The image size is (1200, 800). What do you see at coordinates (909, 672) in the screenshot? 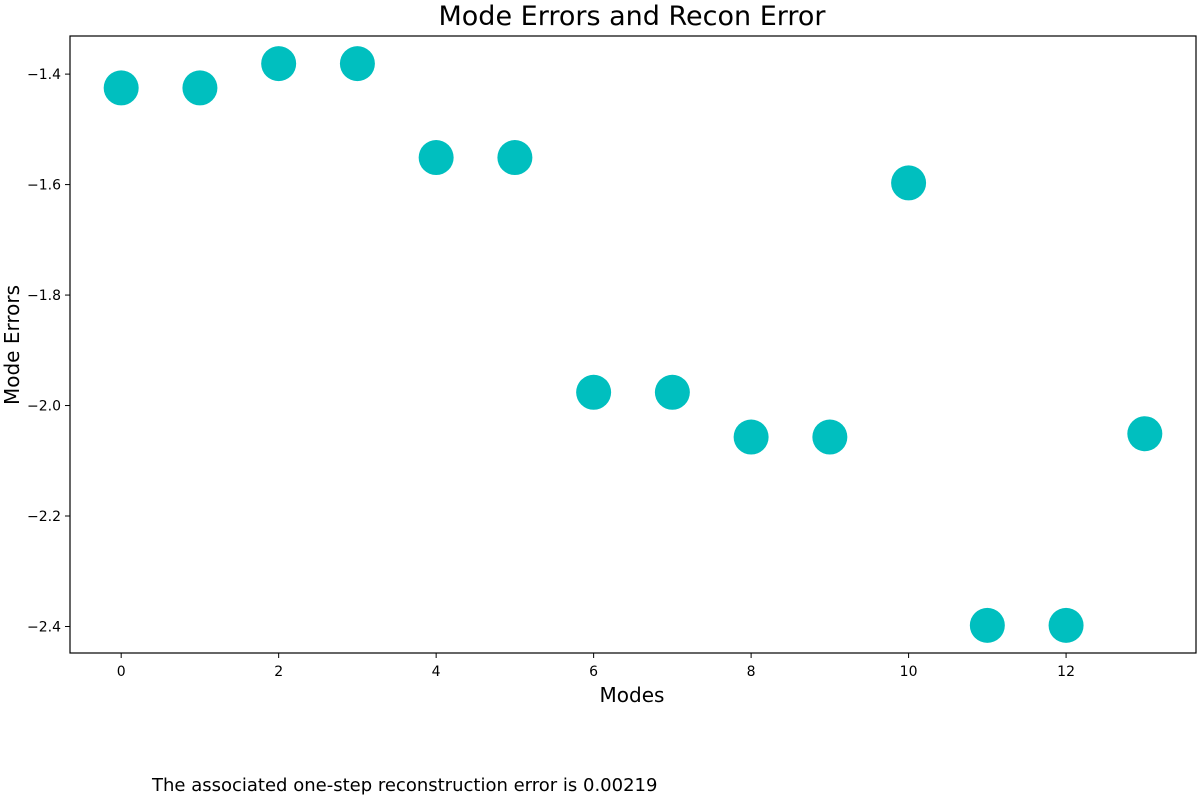
I see `x-tick-label: 10` at bounding box center [909, 672].